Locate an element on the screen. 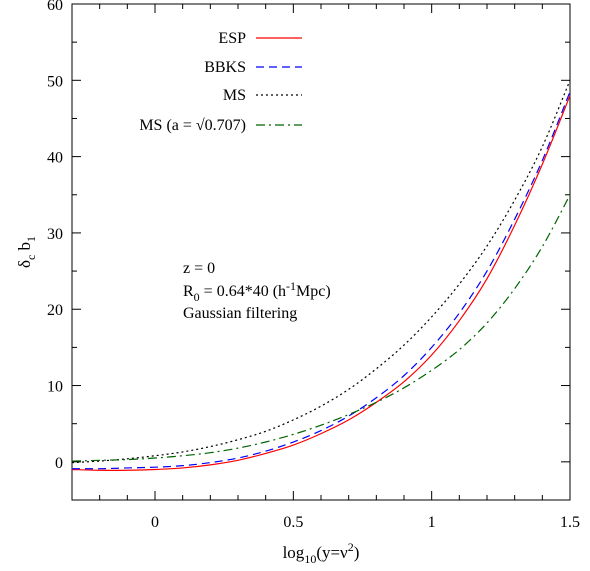 The width and height of the screenshot is (590, 571). y-axis-title: δc b1 is located at coordinates (26, 252).